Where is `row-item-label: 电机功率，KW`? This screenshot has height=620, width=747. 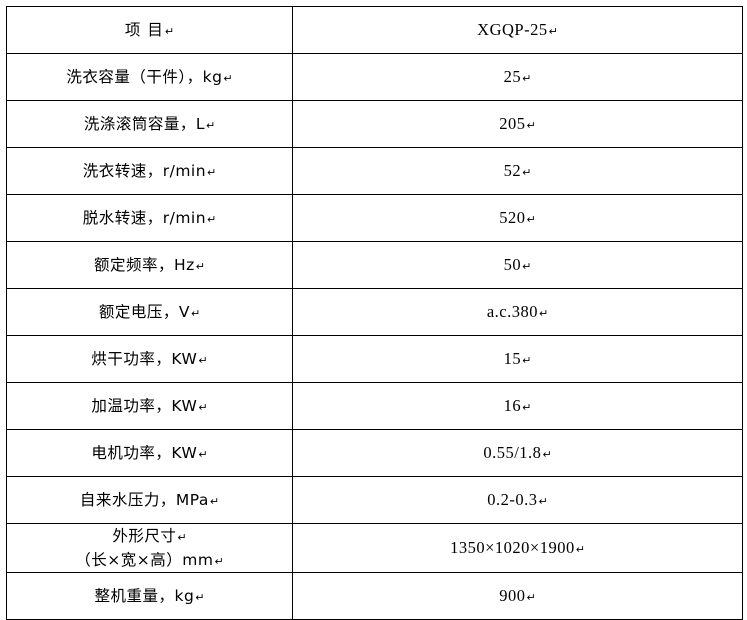 row-item-label: 电机功率，KW is located at coordinates (144, 452).